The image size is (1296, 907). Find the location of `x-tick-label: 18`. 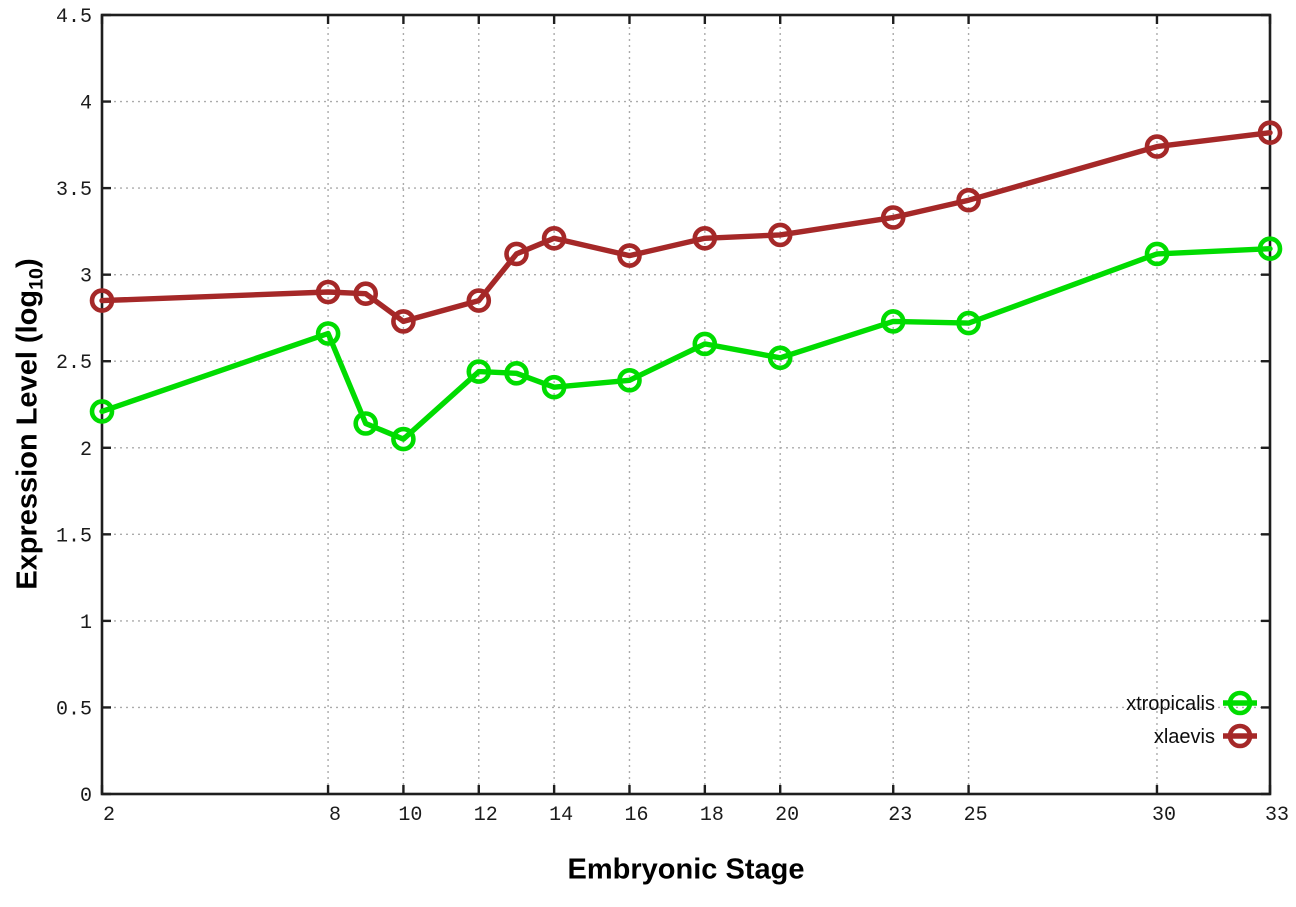

x-tick-label: 18 is located at coordinates (712, 815).